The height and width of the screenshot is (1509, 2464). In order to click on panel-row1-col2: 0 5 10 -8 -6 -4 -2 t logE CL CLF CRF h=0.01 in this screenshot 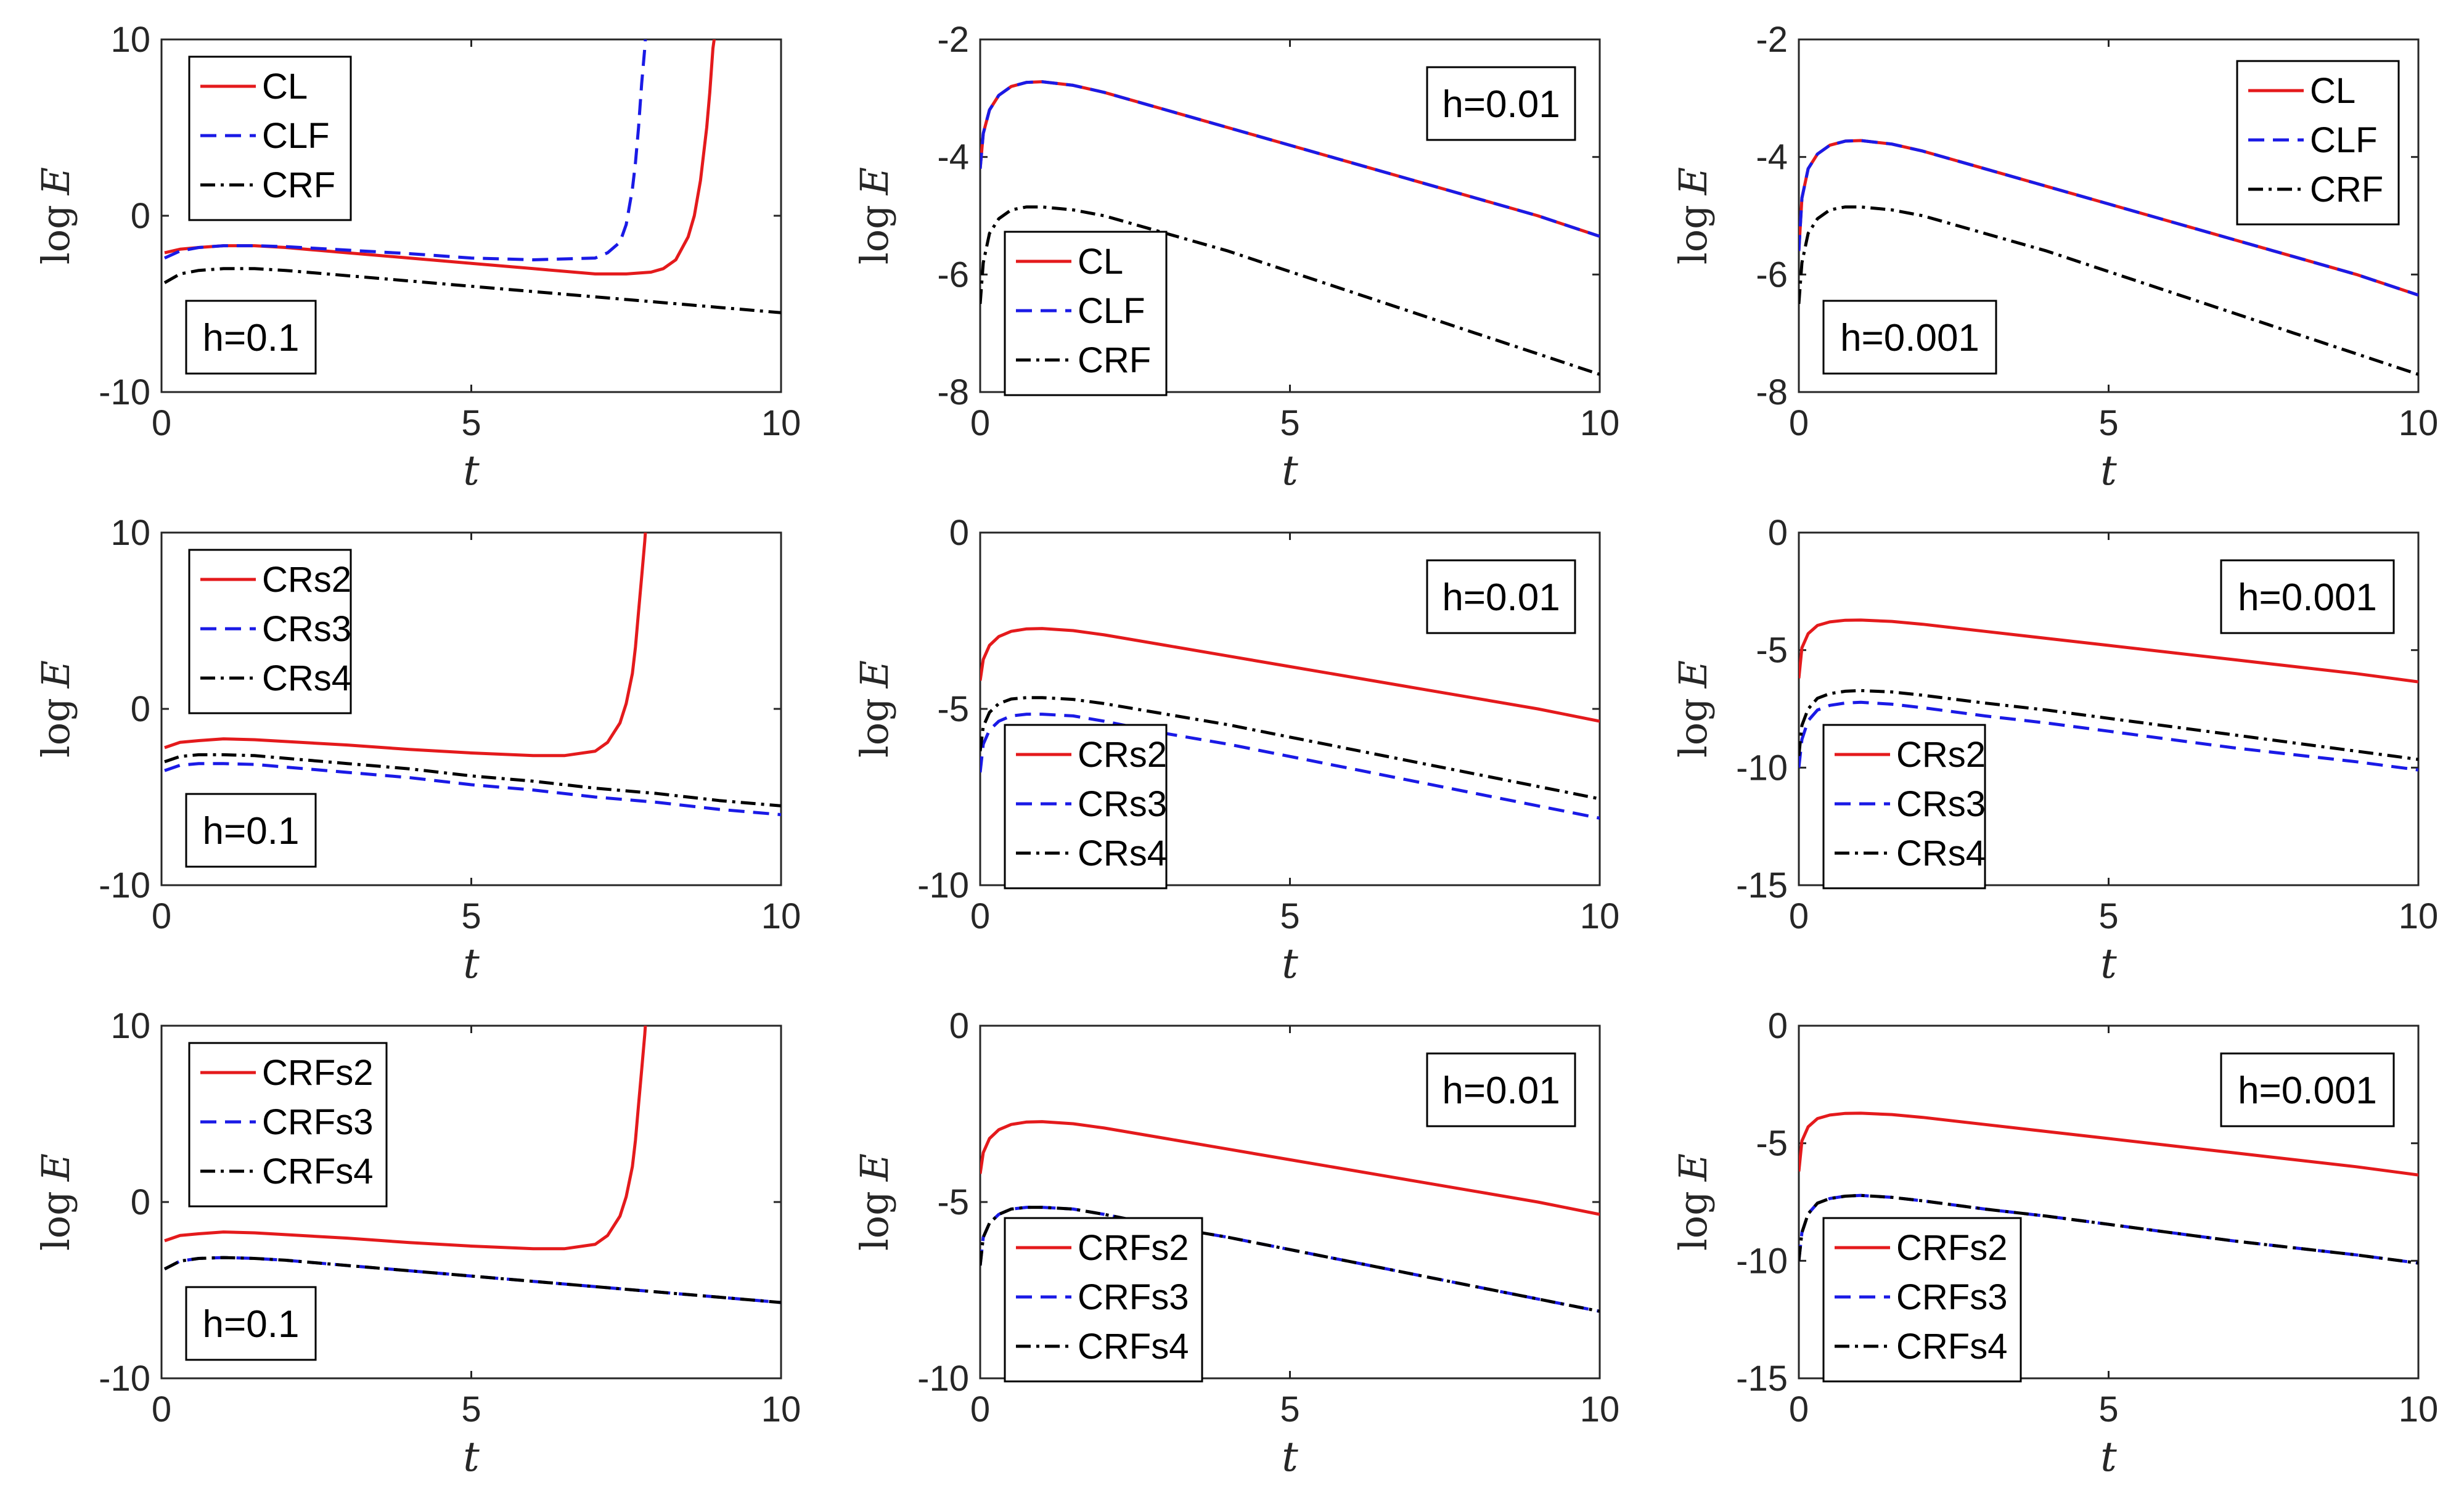, I will do `click(1235, 257)`.